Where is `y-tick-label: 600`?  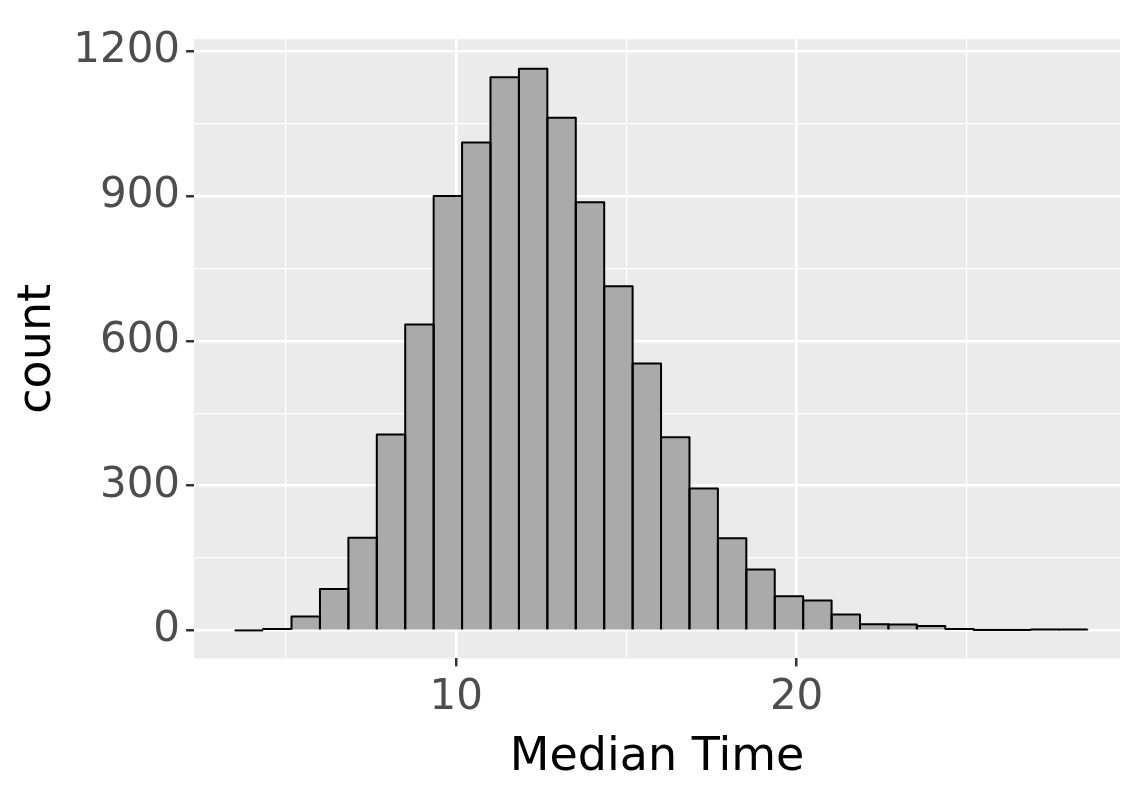 y-tick-label: 600 is located at coordinates (140, 337).